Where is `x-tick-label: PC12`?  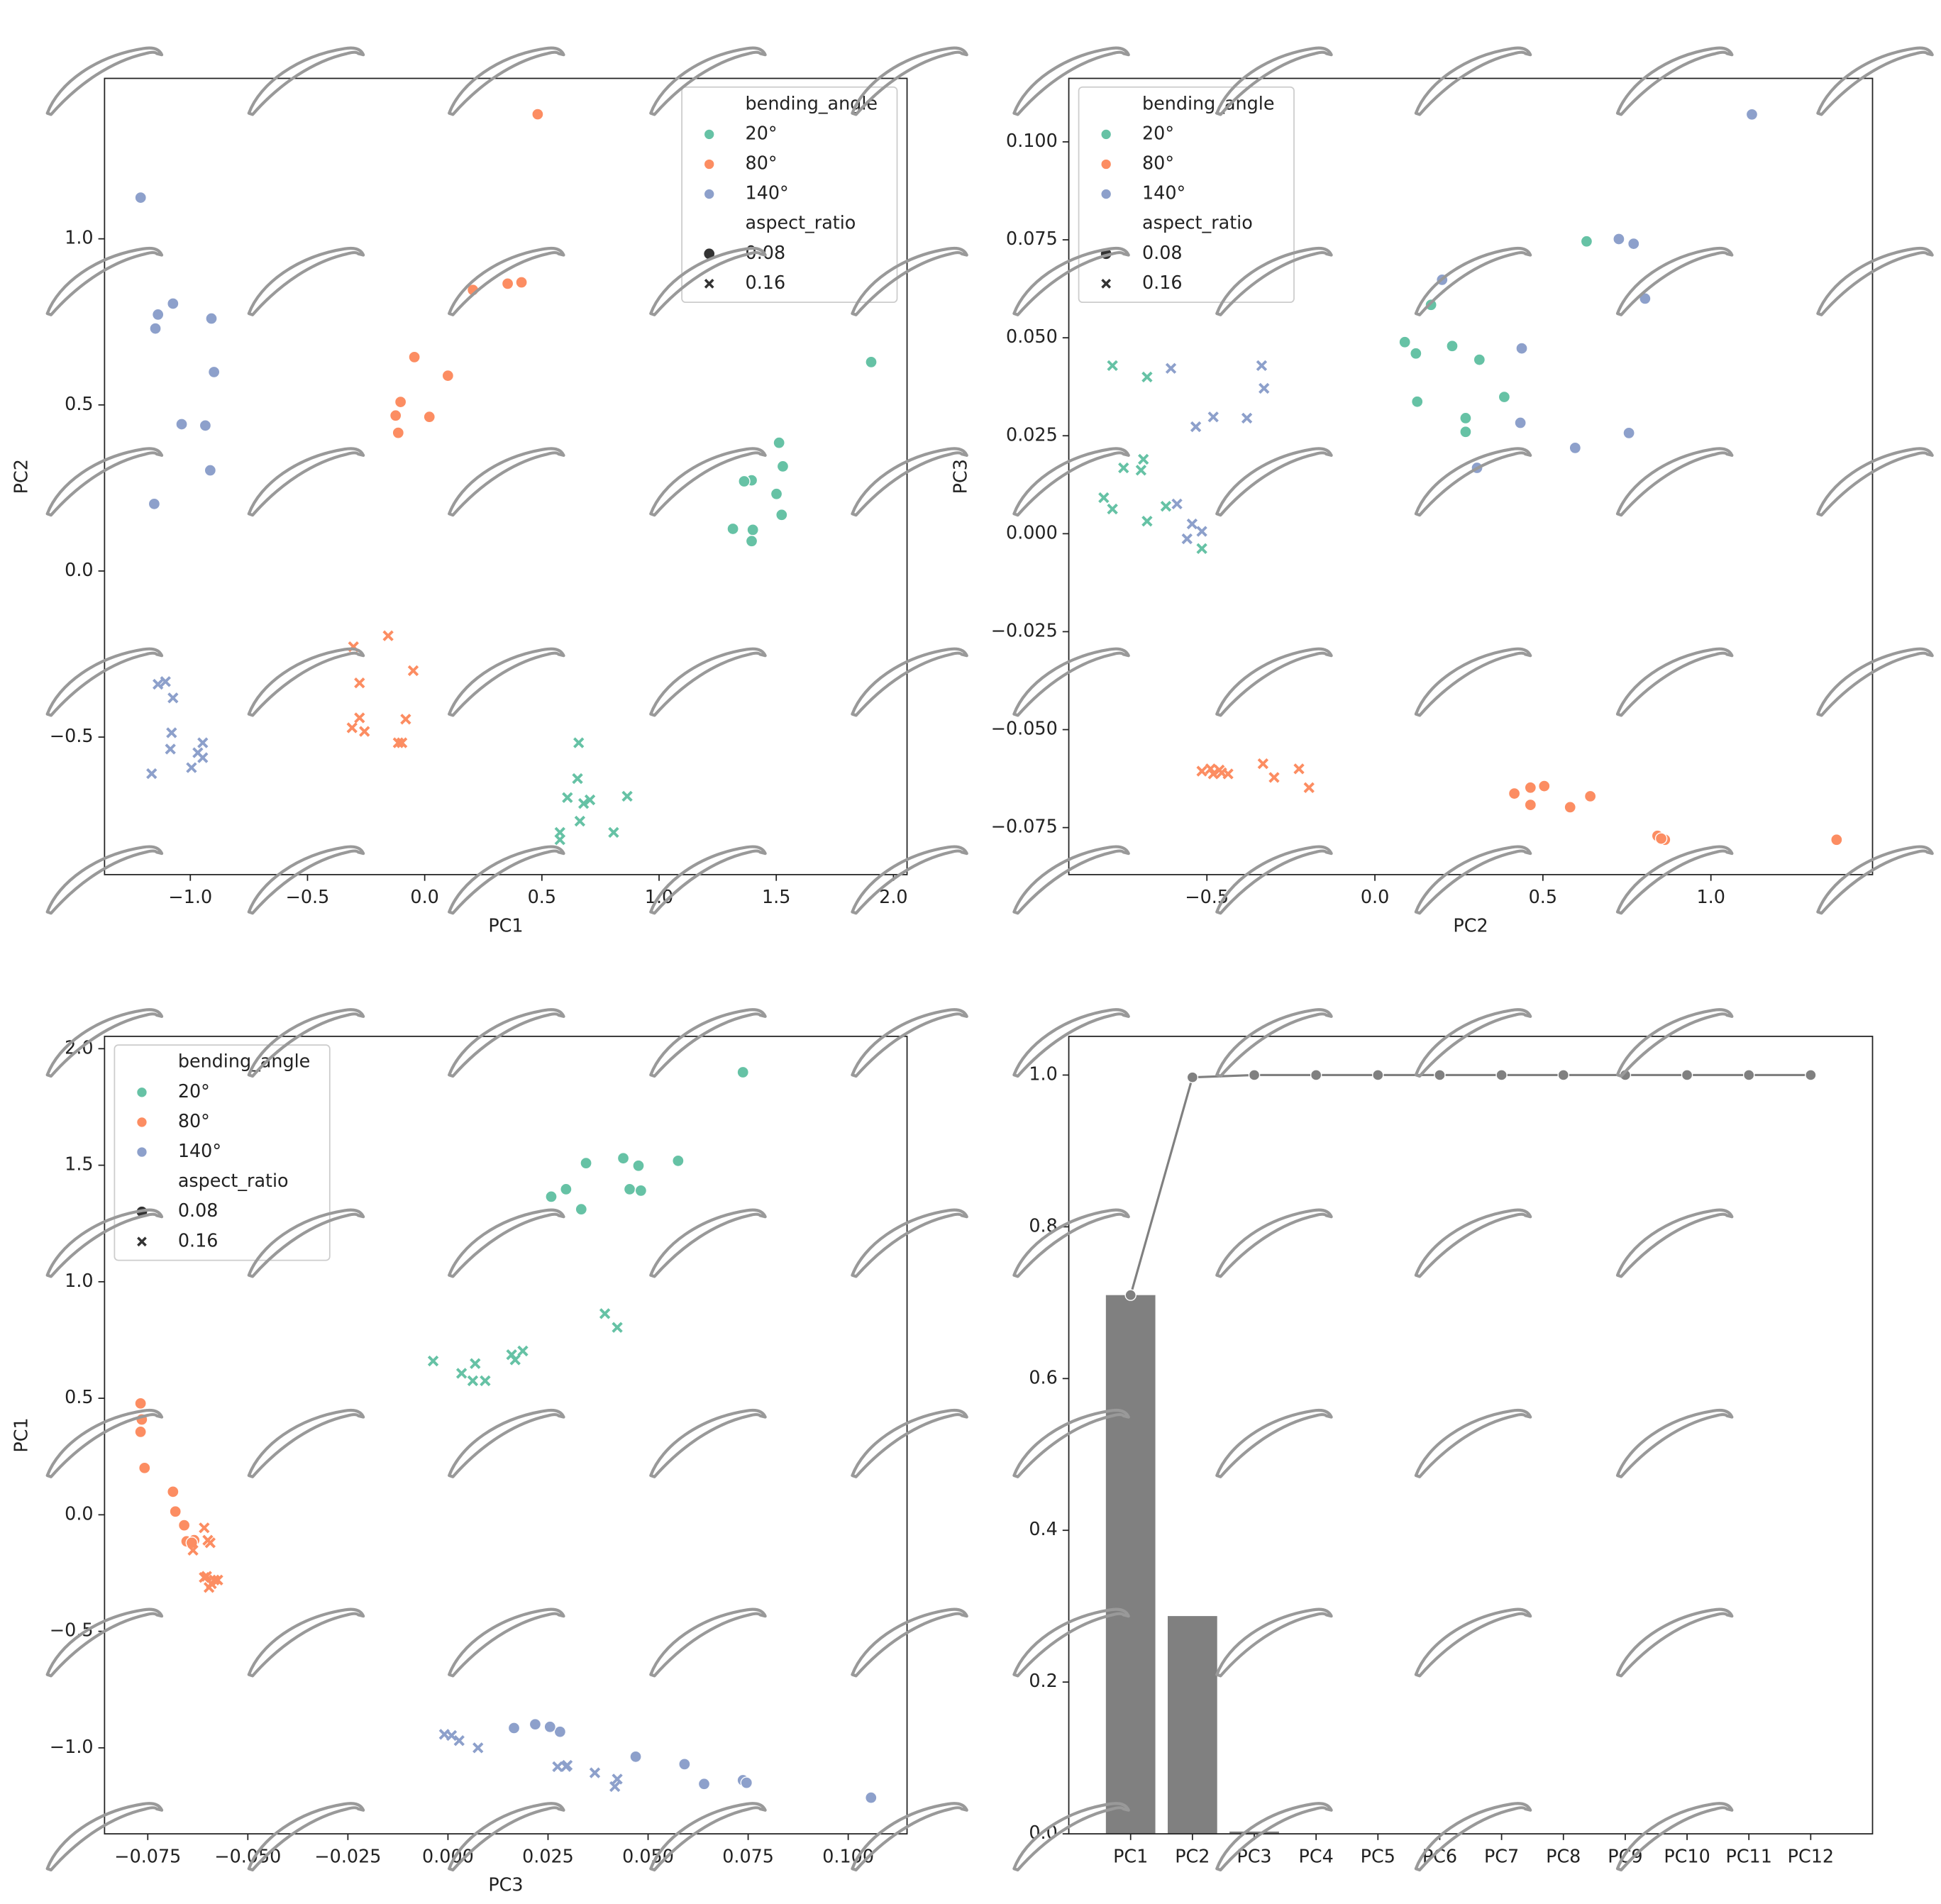 x-tick-label: PC12 is located at coordinates (1811, 1855).